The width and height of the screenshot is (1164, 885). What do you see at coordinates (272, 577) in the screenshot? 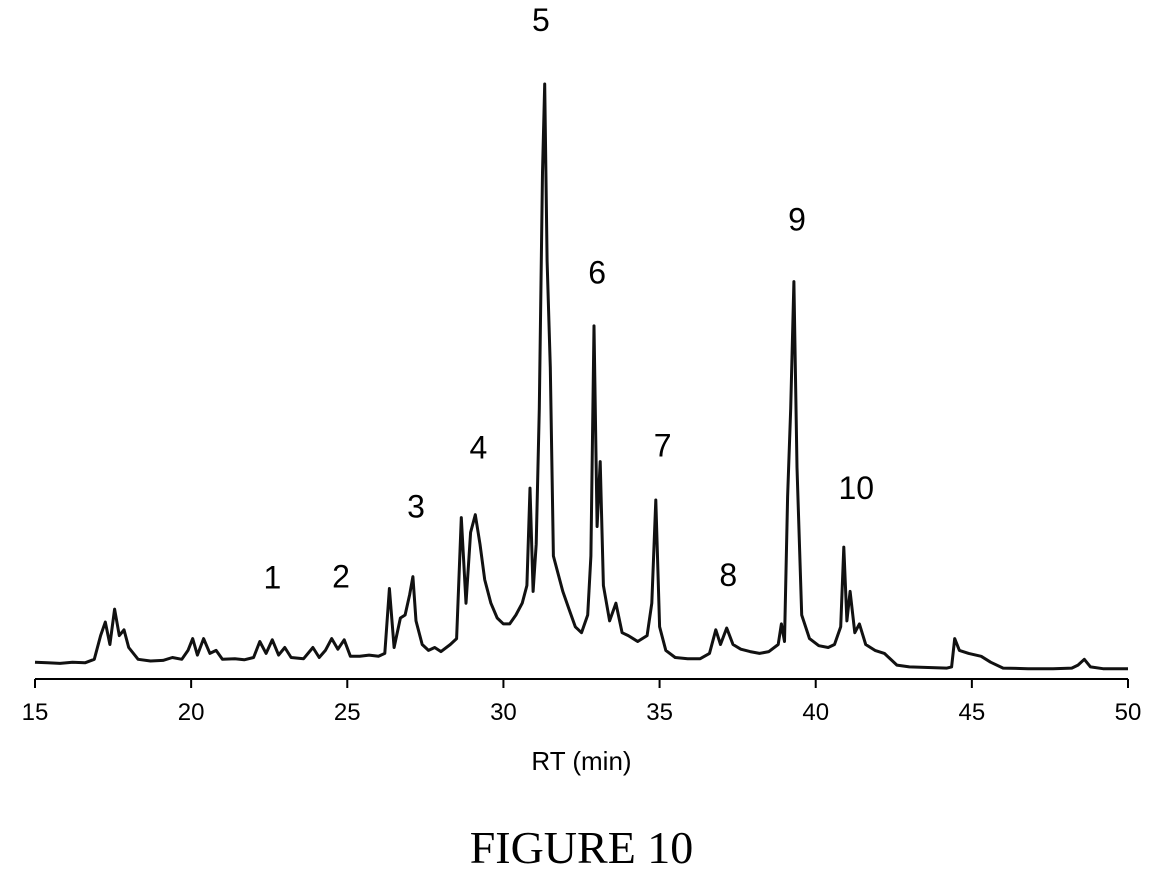
I see `peak-label-1: 1` at bounding box center [272, 577].